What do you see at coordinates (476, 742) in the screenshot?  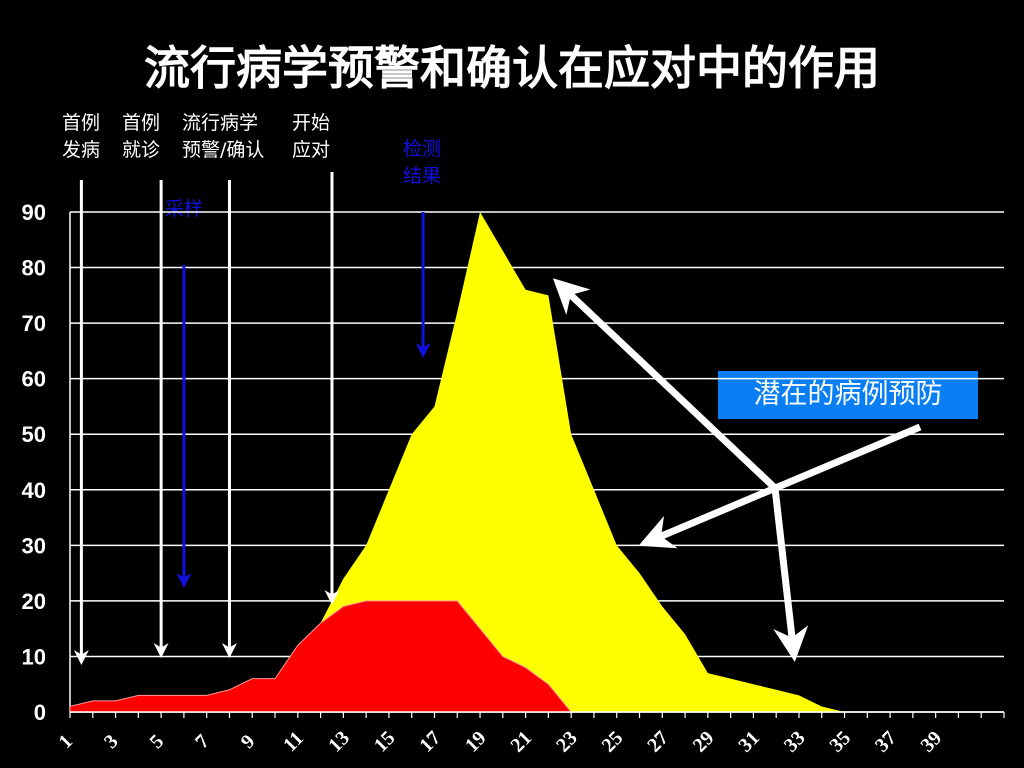 I see `x-tick-label: 19` at bounding box center [476, 742].